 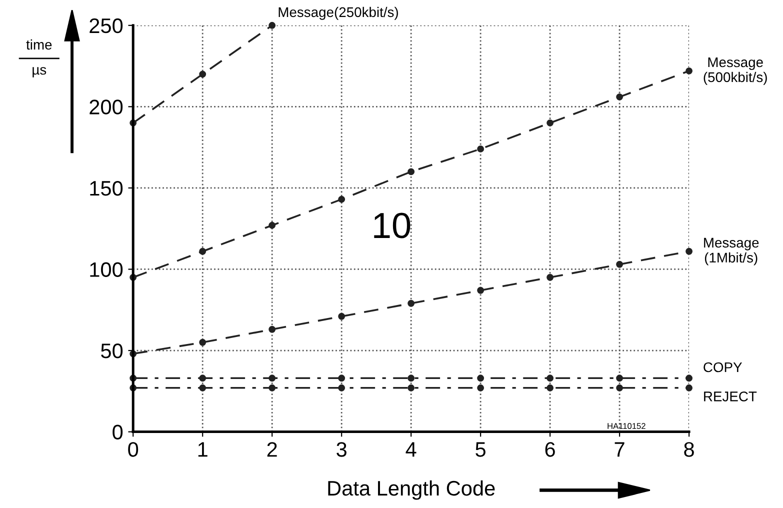 I want to click on series-label: Message (1Mbit/s), so click(x=731, y=252).